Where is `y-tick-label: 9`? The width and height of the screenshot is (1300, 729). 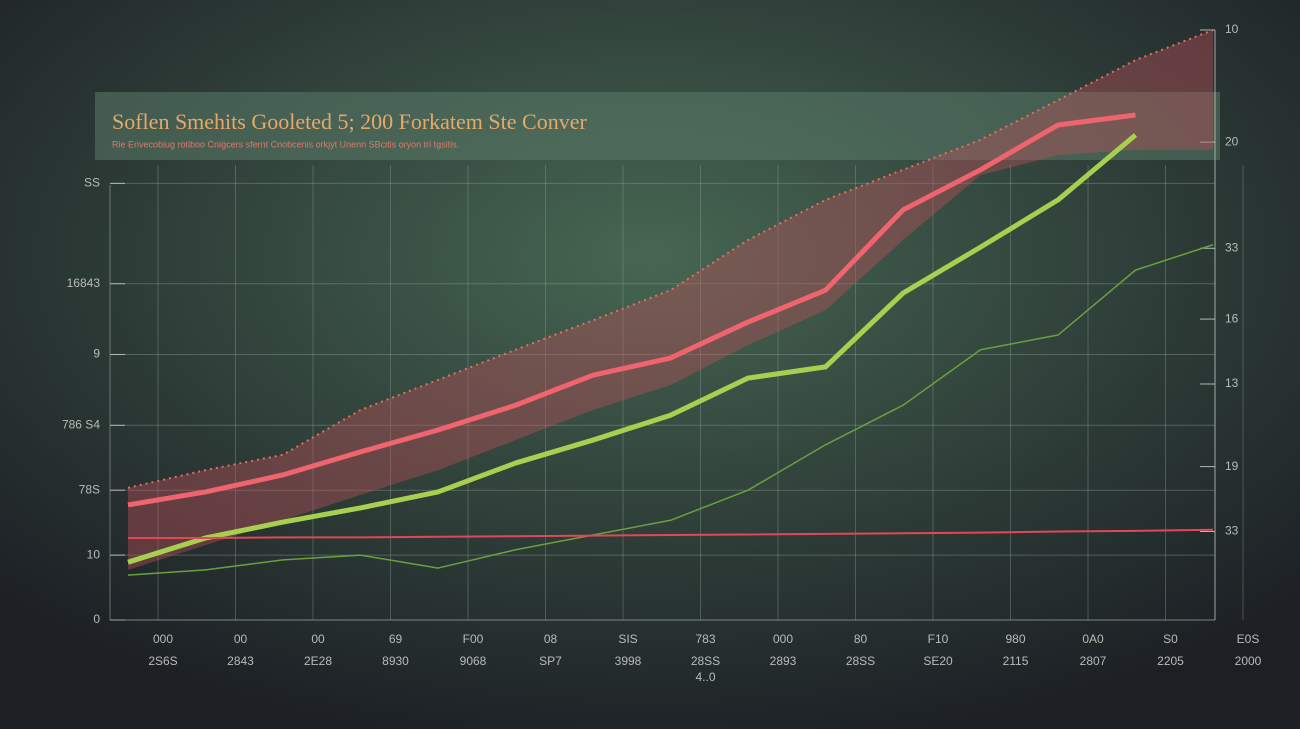 y-tick-label: 9 is located at coordinates (96, 354).